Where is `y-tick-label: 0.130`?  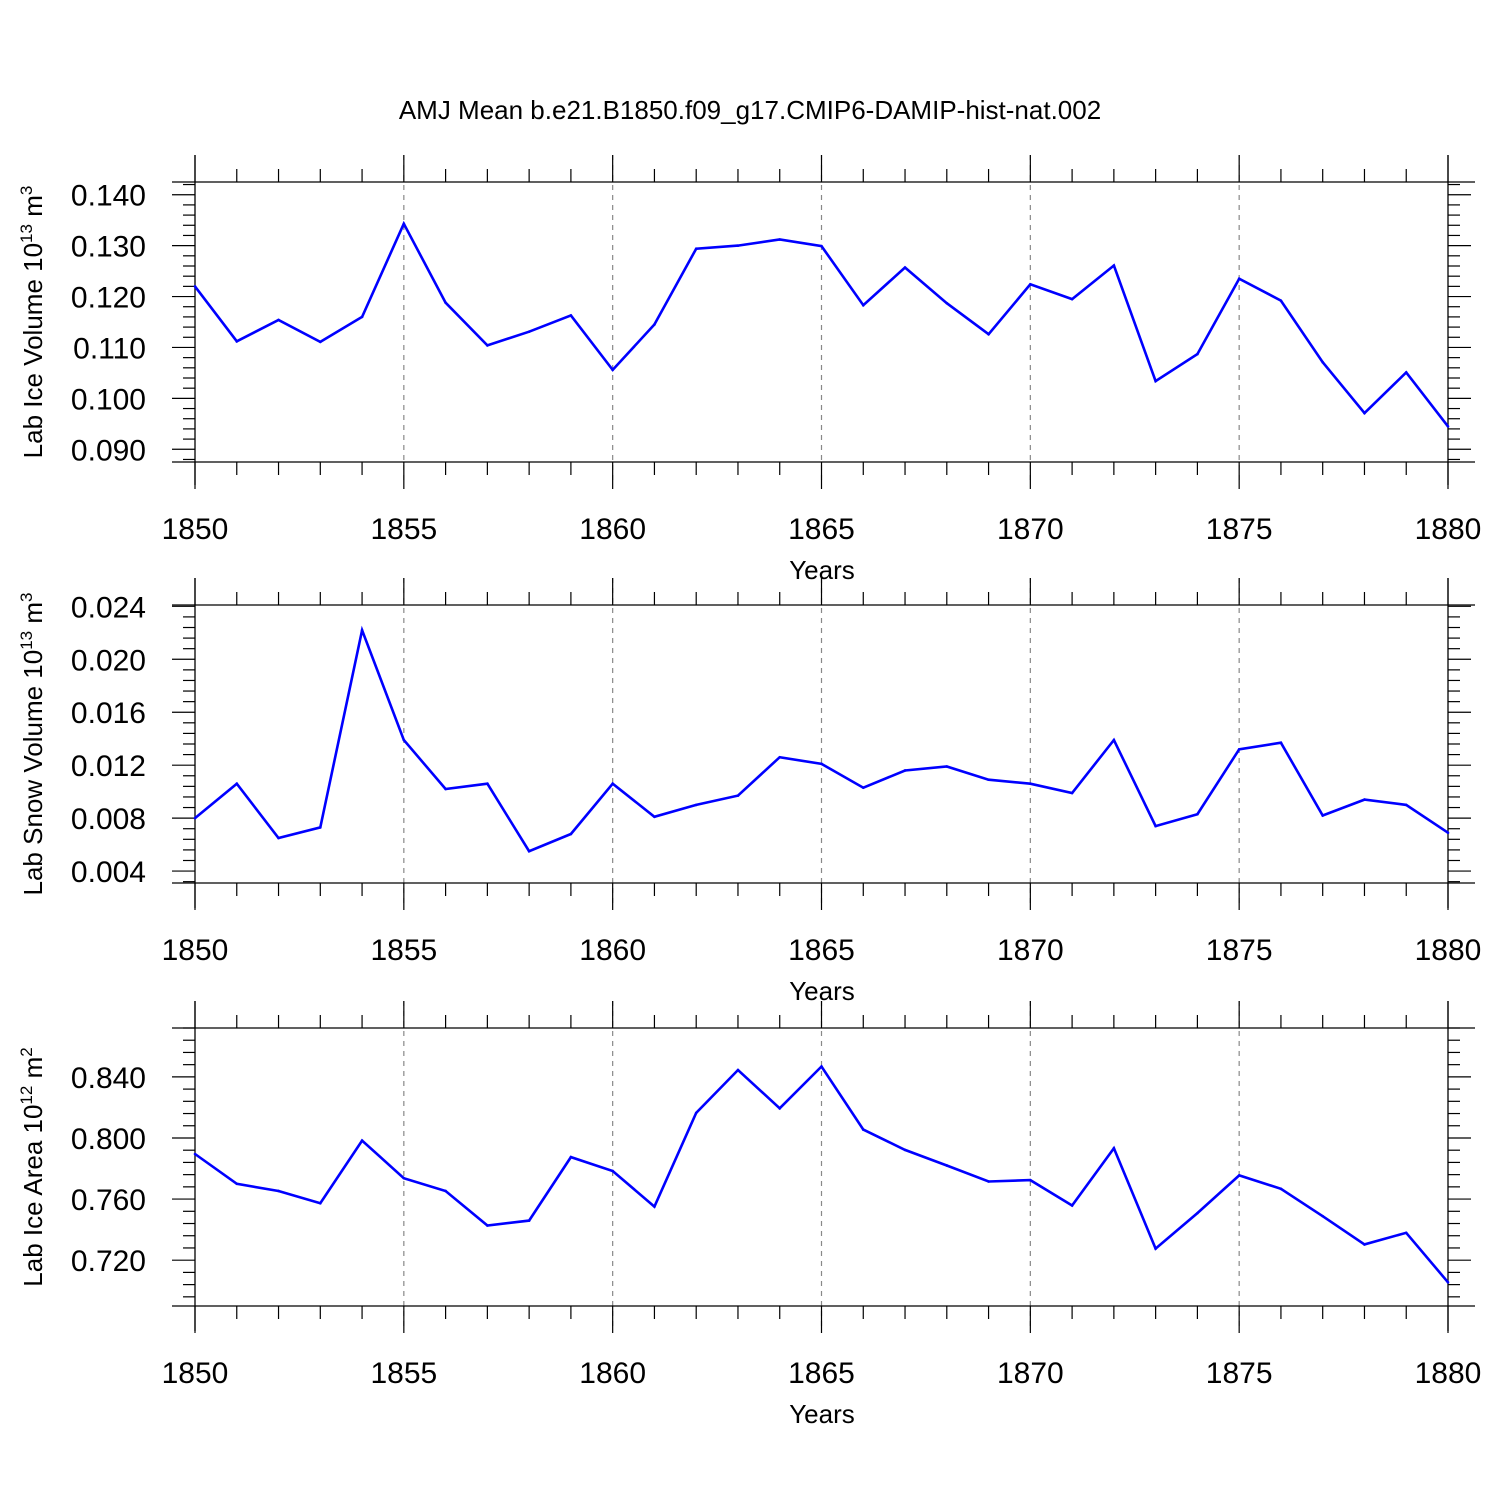 y-tick-label: 0.130 is located at coordinates (108, 247).